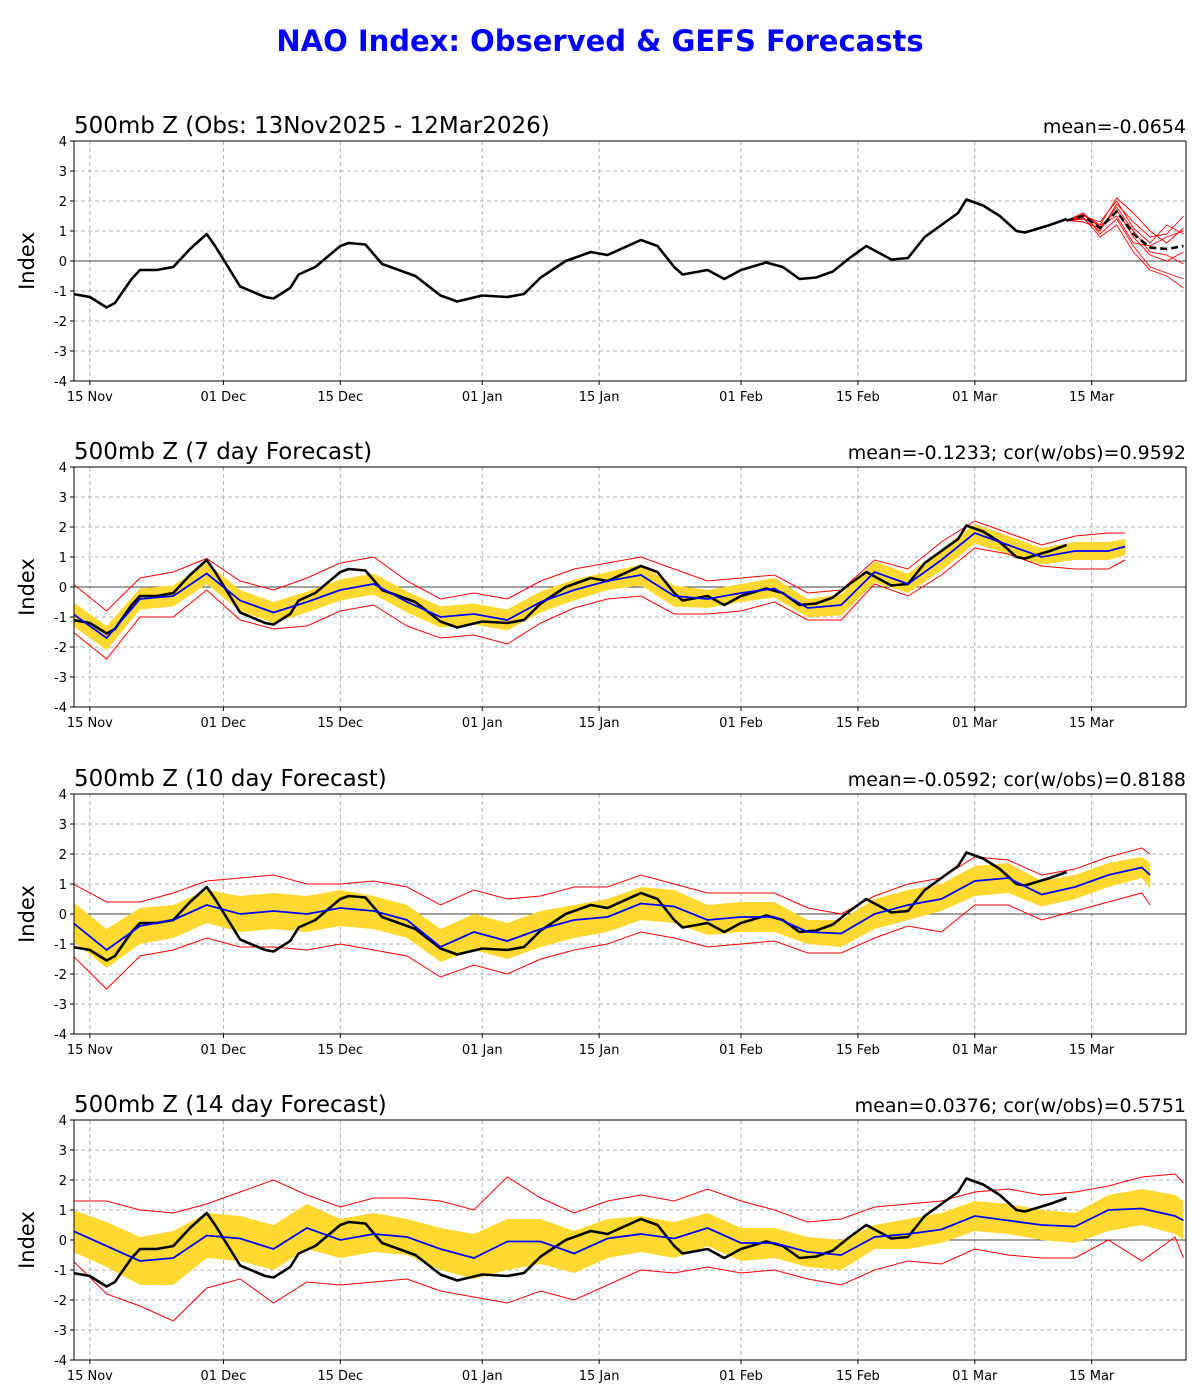 The height and width of the screenshot is (1400, 1200). What do you see at coordinates (230, 1105) in the screenshot?
I see `panel-title: 500mb Z (14 day Forecast)` at bounding box center [230, 1105].